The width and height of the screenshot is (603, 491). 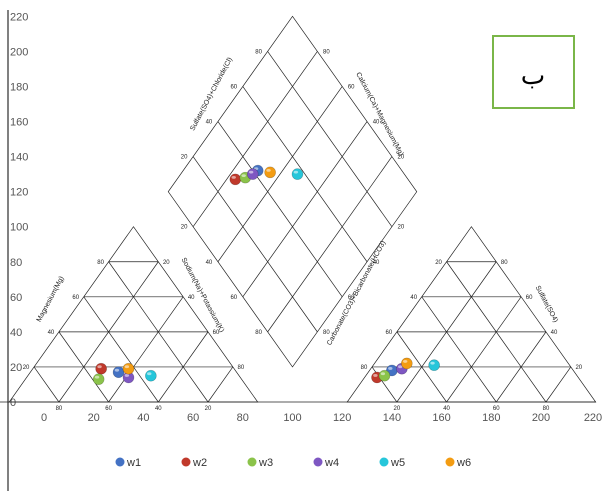 I want to click on y-tick-label: 220, so click(x=19, y=17).